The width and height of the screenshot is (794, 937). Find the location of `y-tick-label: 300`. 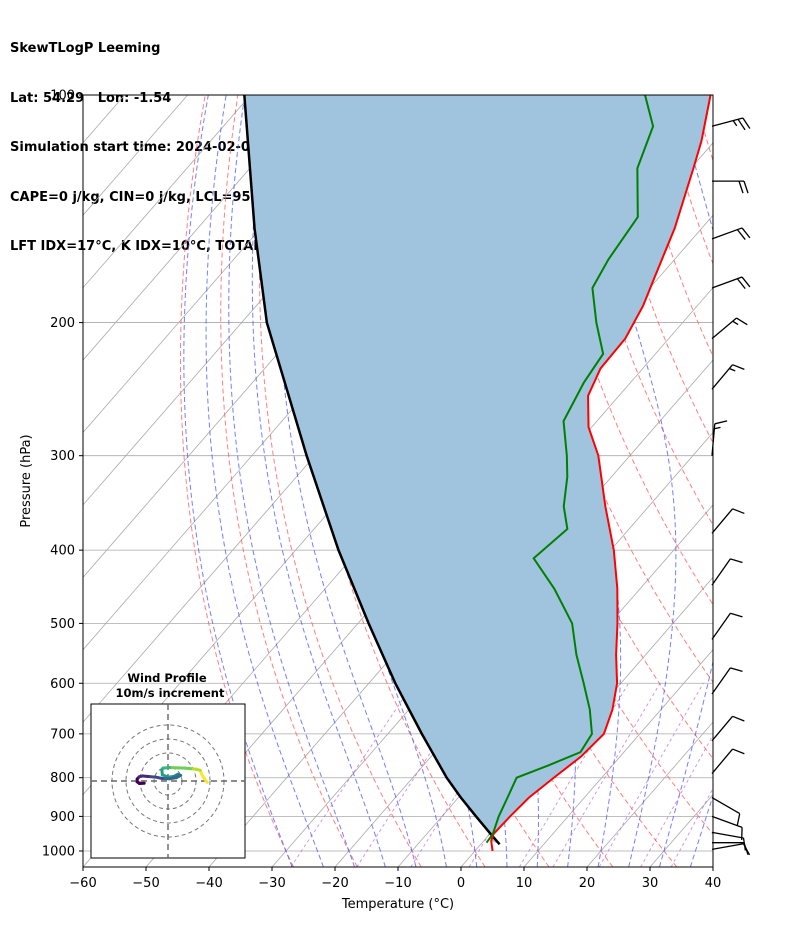

y-tick-label: 300 is located at coordinates (62, 456).